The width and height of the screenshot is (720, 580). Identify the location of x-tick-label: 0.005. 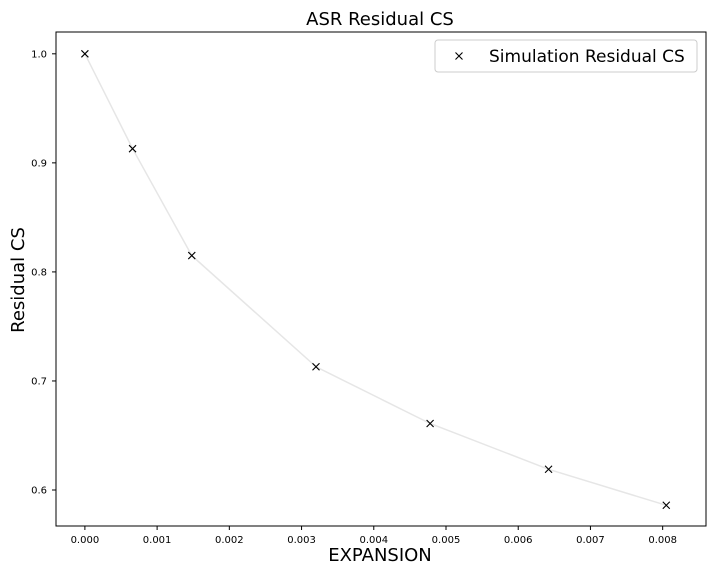
(446, 540).